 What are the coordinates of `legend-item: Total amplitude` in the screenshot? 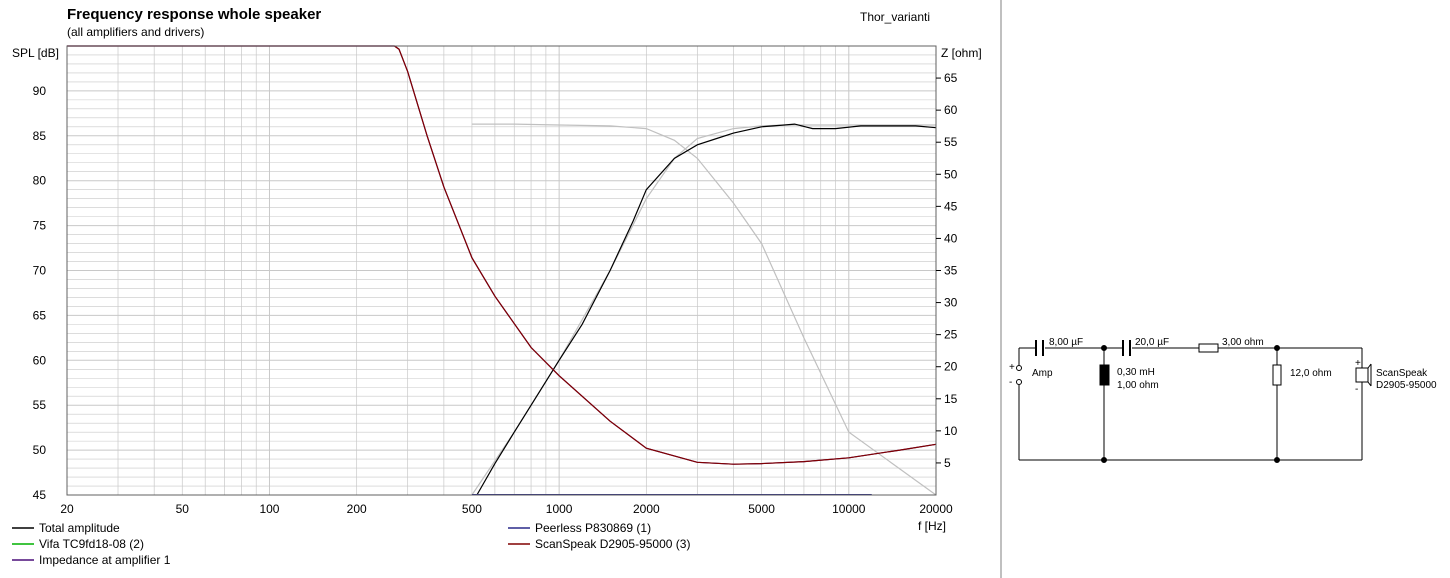 It's located at (66, 528).